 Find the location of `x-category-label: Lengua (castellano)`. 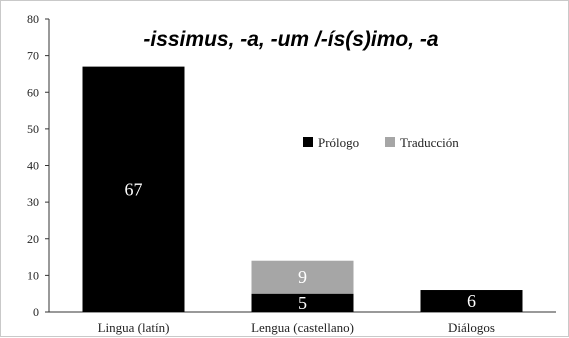

x-category-label: Lengua (castellano) is located at coordinates (302, 327).